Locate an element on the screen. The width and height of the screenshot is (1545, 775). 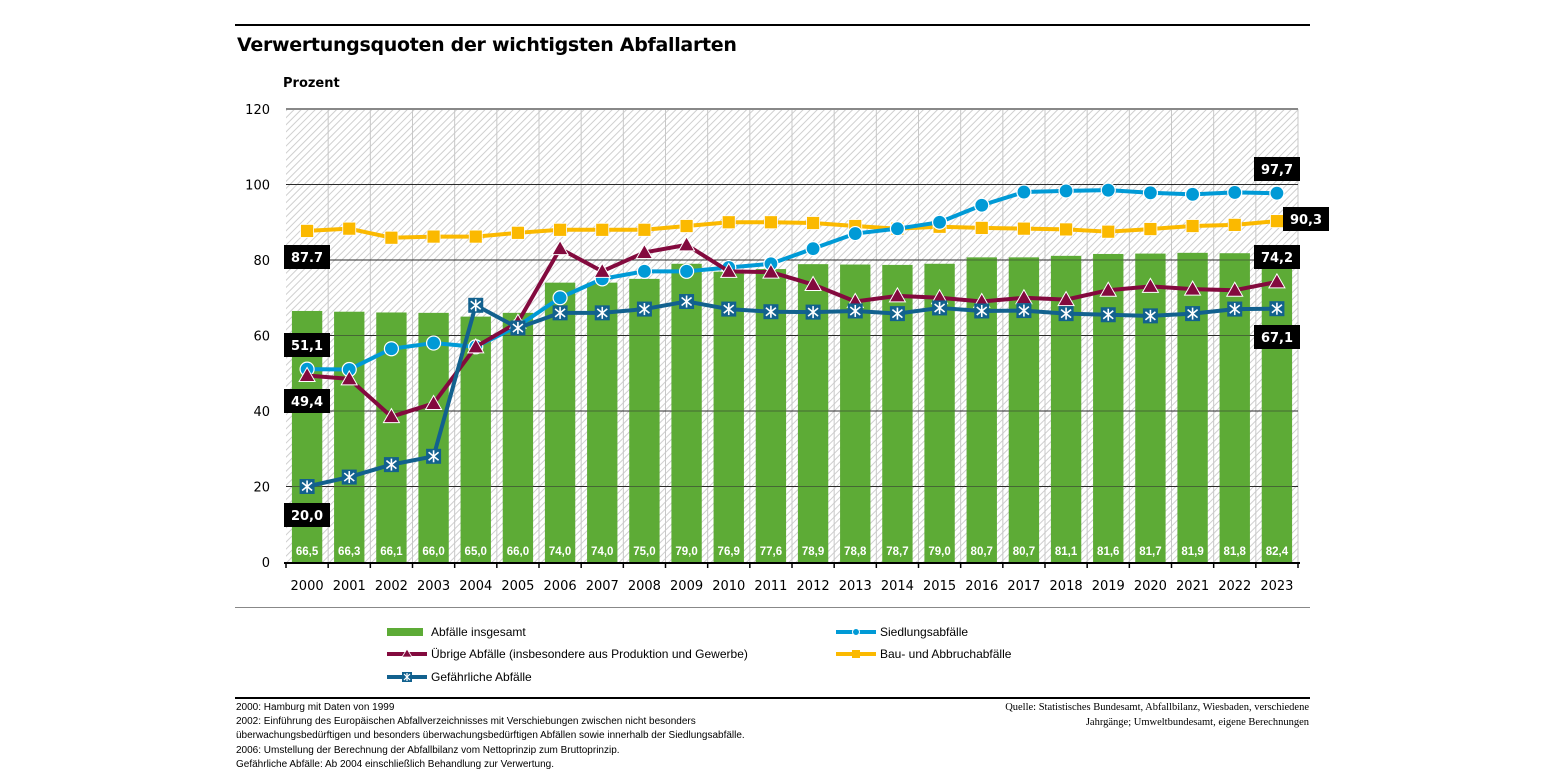
x-tick-label: 2003 is located at coordinates (433, 586).